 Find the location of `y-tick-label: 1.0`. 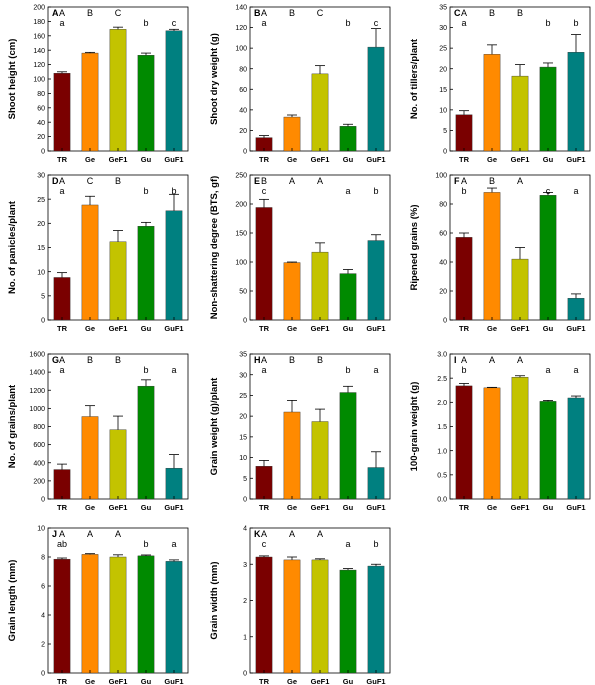

y-tick-label: 1.0 is located at coordinates (442, 451).